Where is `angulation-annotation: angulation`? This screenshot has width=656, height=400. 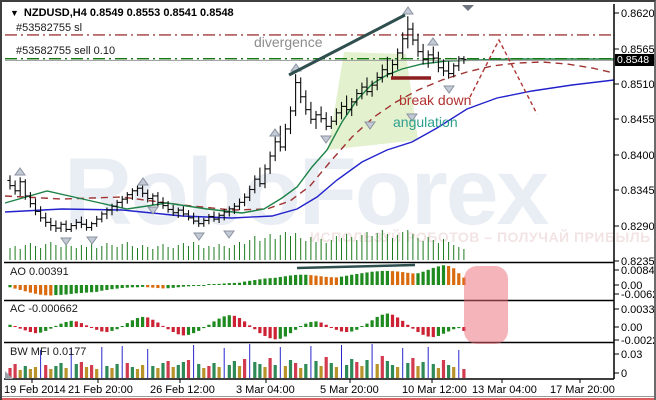
angulation-annotation: angulation is located at coordinates (425, 122).